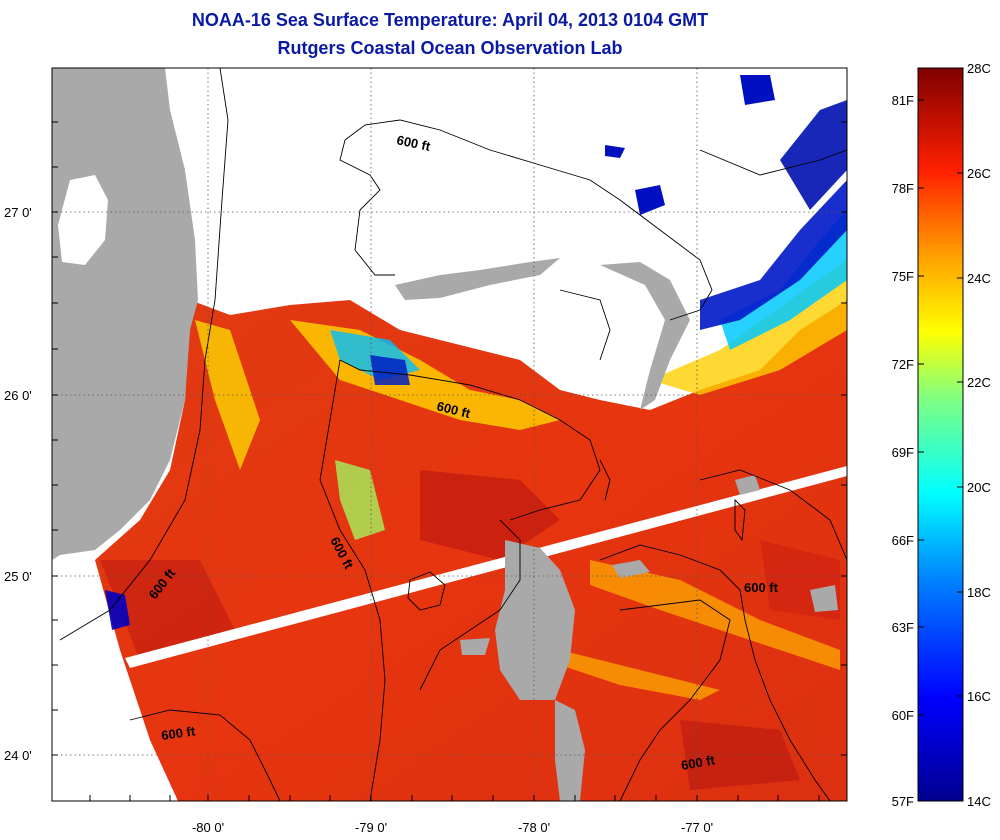 The width and height of the screenshot is (1000, 840). Describe the element at coordinates (18, 755) in the screenshot. I see `lat-tick-label: 24 0'` at that location.